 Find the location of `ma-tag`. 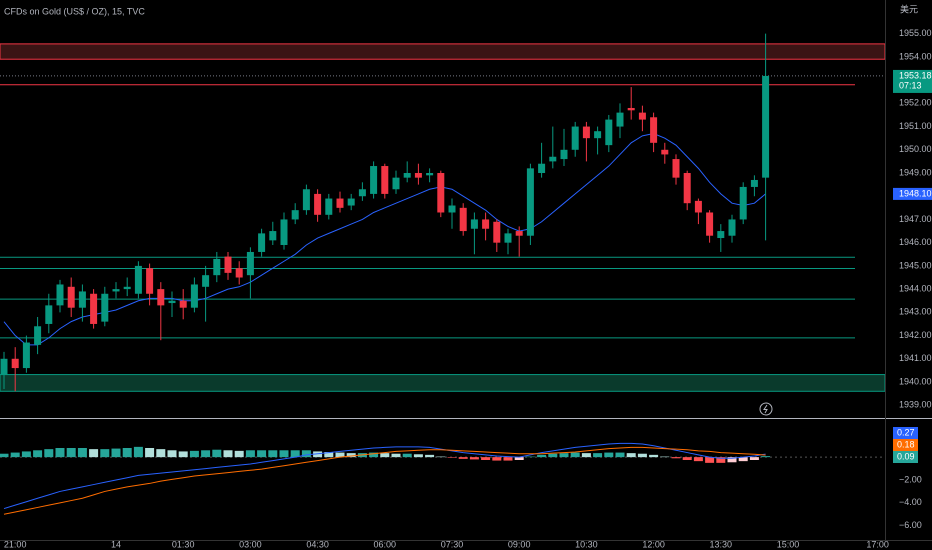

ma-tag is located at coordinates (912, 193).